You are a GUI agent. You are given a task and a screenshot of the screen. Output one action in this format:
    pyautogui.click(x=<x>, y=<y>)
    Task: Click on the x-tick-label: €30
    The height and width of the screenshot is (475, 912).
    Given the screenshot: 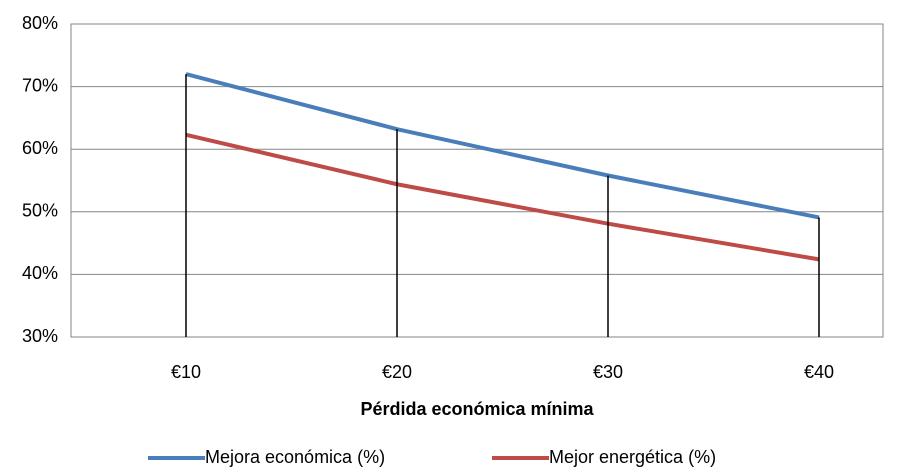 What is the action you would take?
    pyautogui.click(x=608, y=372)
    